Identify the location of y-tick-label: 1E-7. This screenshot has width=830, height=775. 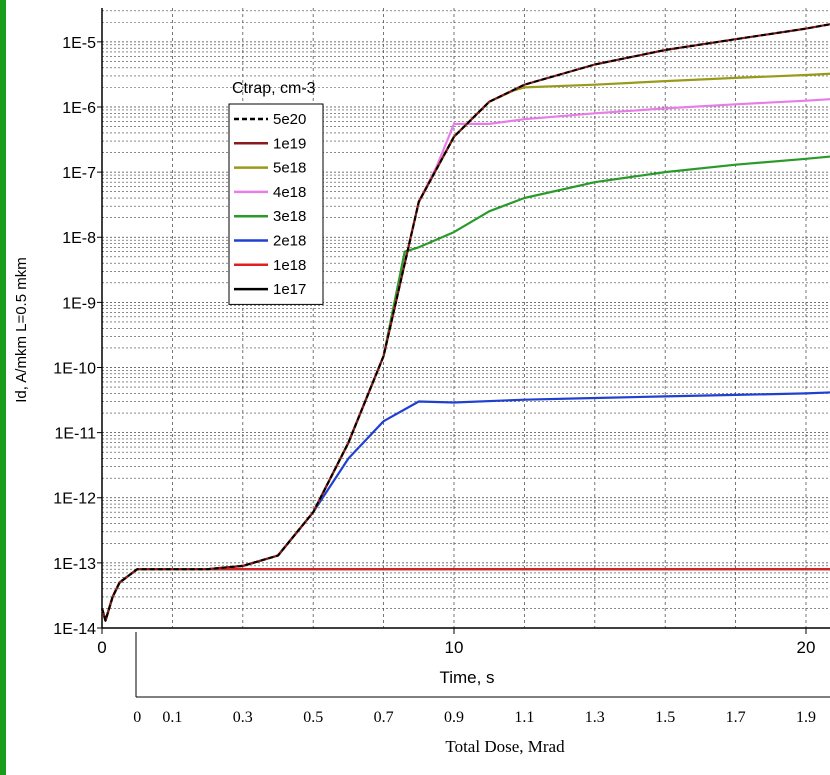
(79, 173).